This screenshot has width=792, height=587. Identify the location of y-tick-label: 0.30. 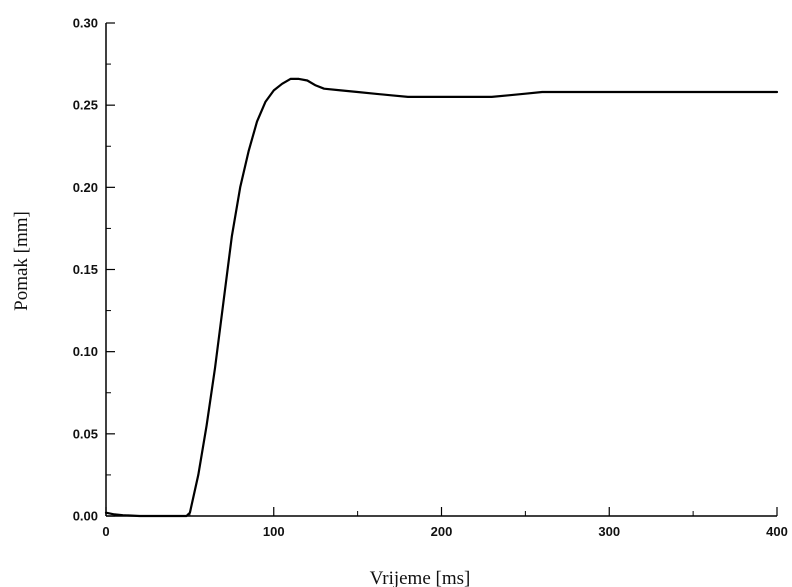
(85, 23).